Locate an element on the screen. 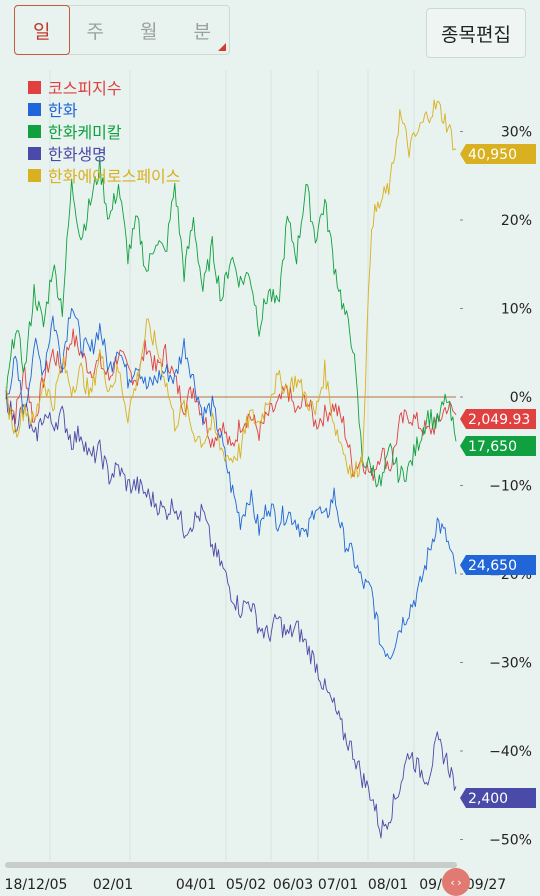 This screenshot has width=540, height=896. legend-label: 한화생명 is located at coordinates (77, 154).